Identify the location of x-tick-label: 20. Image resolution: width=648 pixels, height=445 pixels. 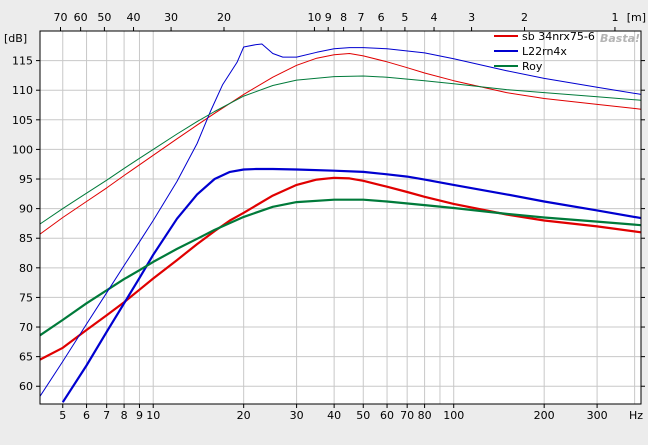
(244, 415).